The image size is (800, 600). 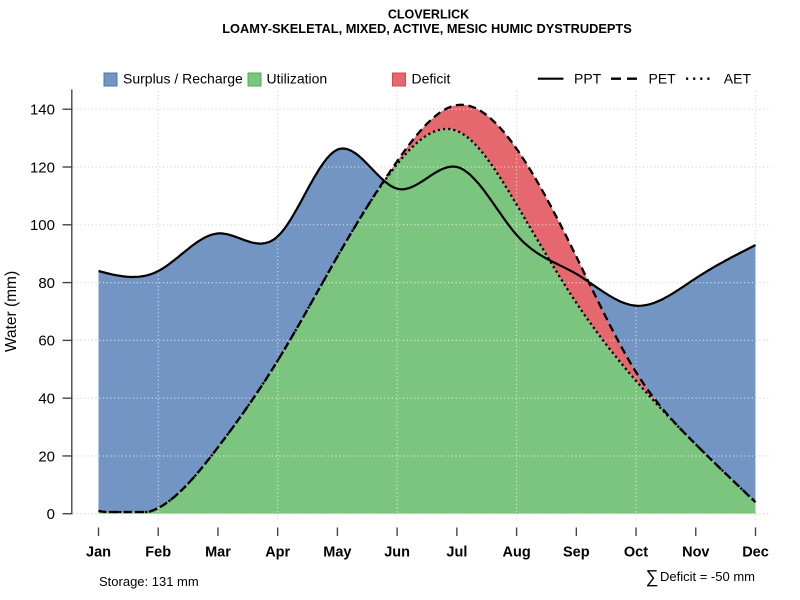 What do you see at coordinates (46, 283) in the screenshot?
I see `svg-text: 80` at bounding box center [46, 283].